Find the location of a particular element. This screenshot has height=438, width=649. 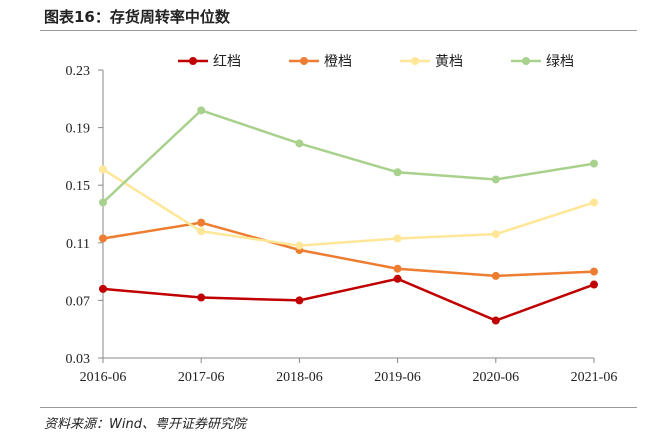

x-tick-label: 2019-06 is located at coordinates (397, 377).